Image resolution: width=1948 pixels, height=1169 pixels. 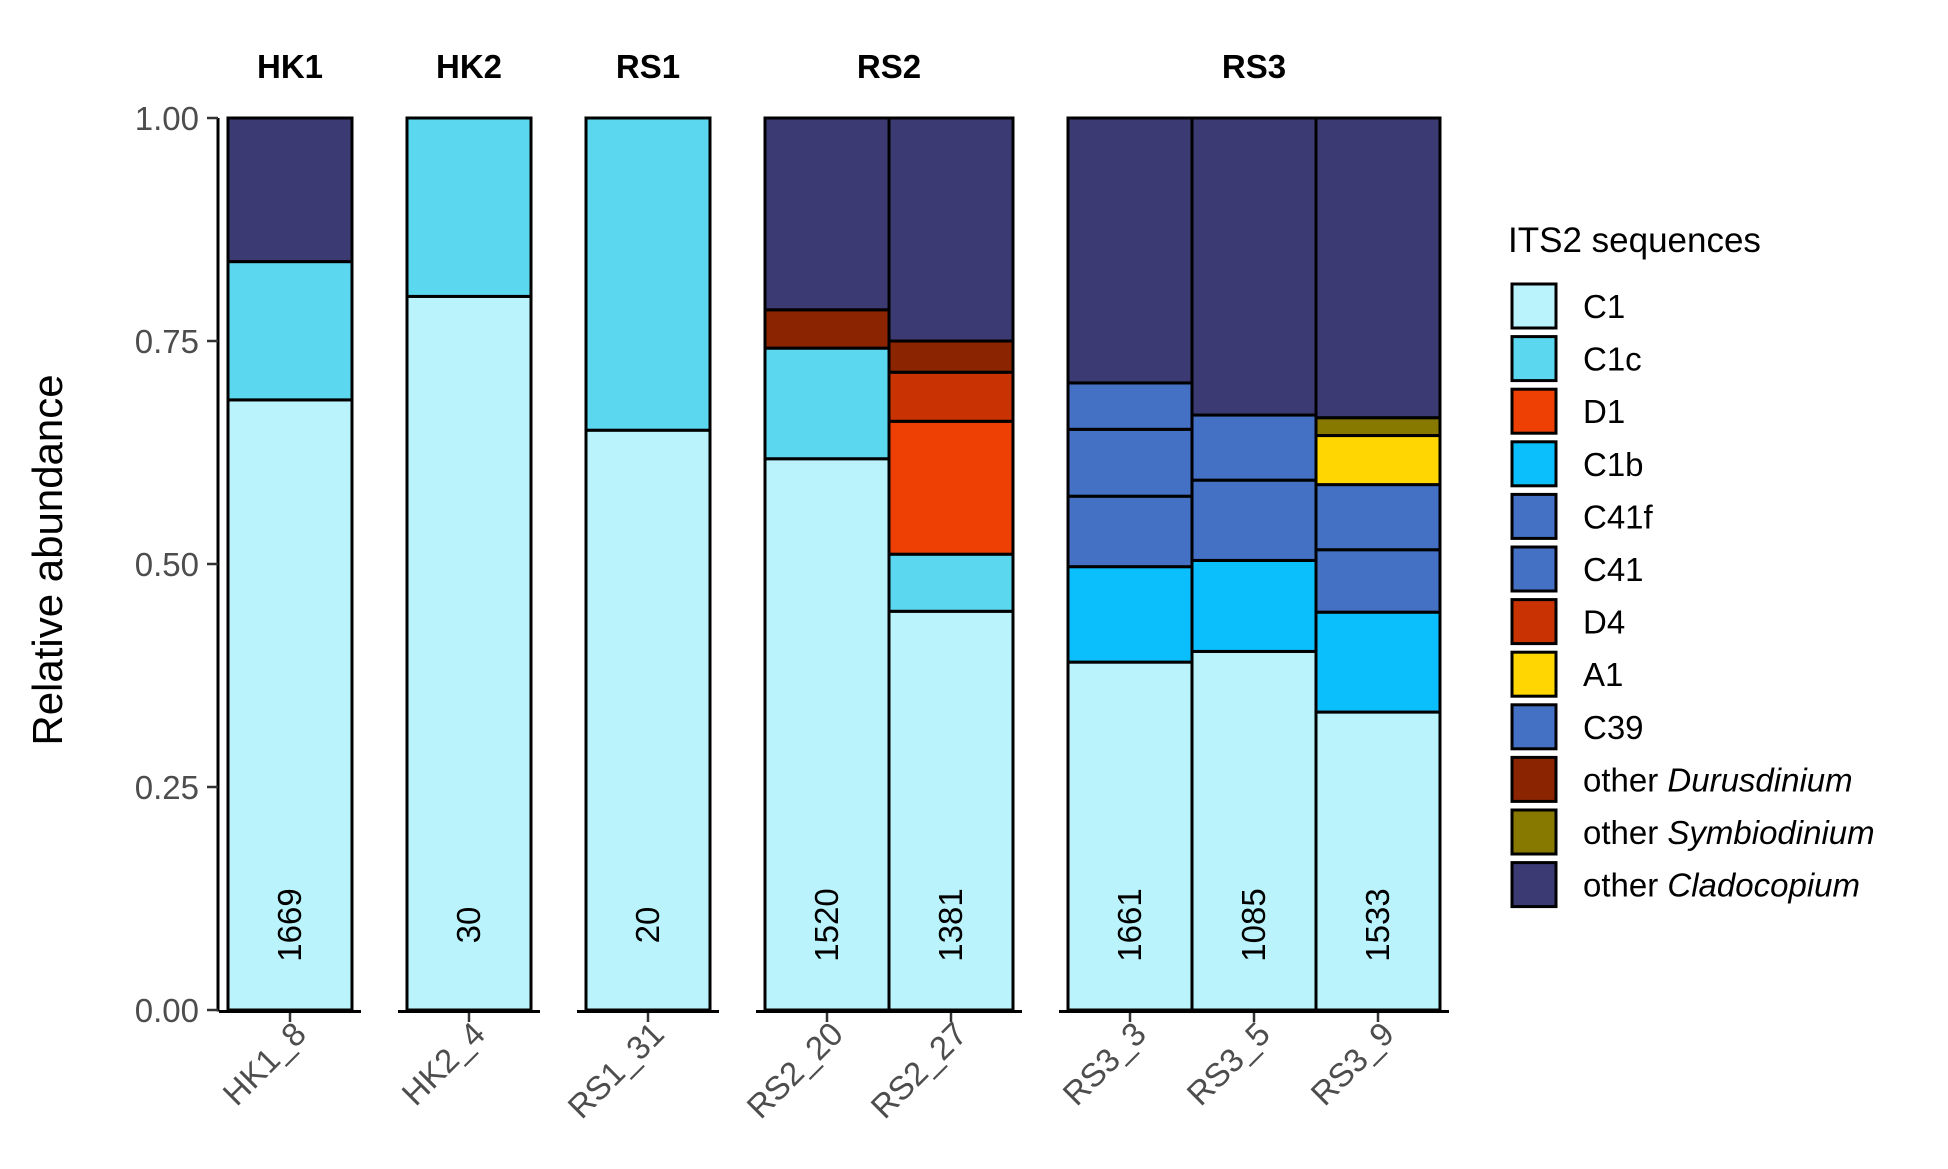 What do you see at coordinates (1352, 1064) in the screenshot?
I see `x-tick-label: RS3_9` at bounding box center [1352, 1064].